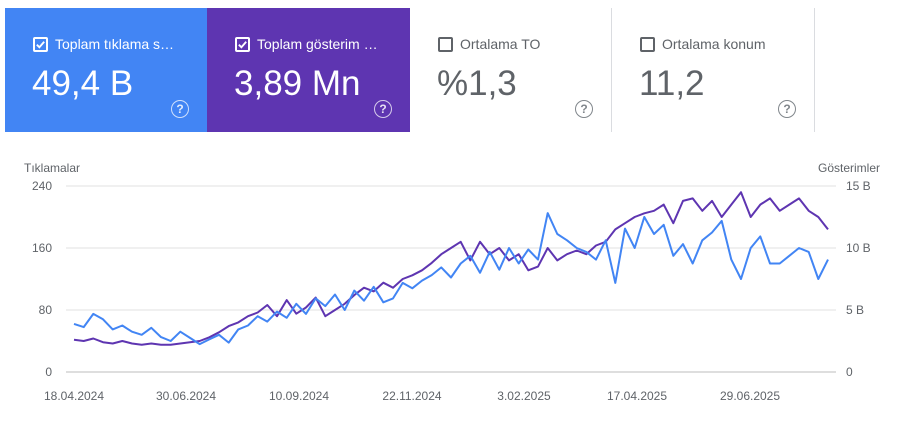 This screenshot has width=905, height=440. What do you see at coordinates (297, 83) in the screenshot?
I see `metric-value: 3,89 Mn` at bounding box center [297, 83].